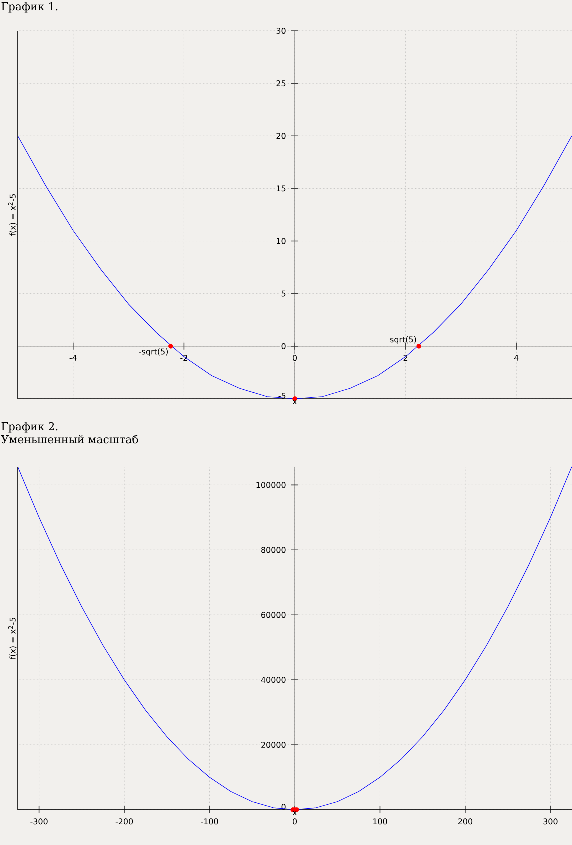 The width and height of the screenshot is (572, 845). I want to click on chart-subtitle: Уменьшенный масштаб, so click(69, 439).